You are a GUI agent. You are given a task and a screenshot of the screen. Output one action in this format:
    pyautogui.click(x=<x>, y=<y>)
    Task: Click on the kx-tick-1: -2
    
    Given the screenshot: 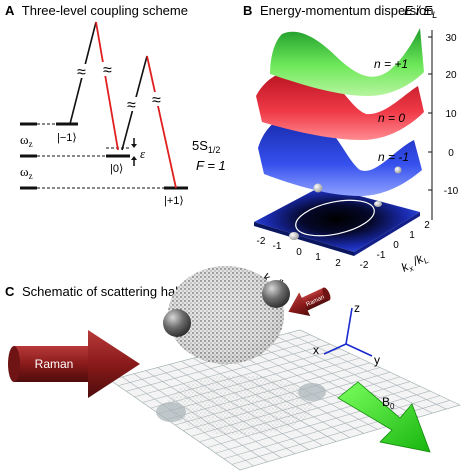 What is the action you would take?
    pyautogui.click(x=364, y=265)
    